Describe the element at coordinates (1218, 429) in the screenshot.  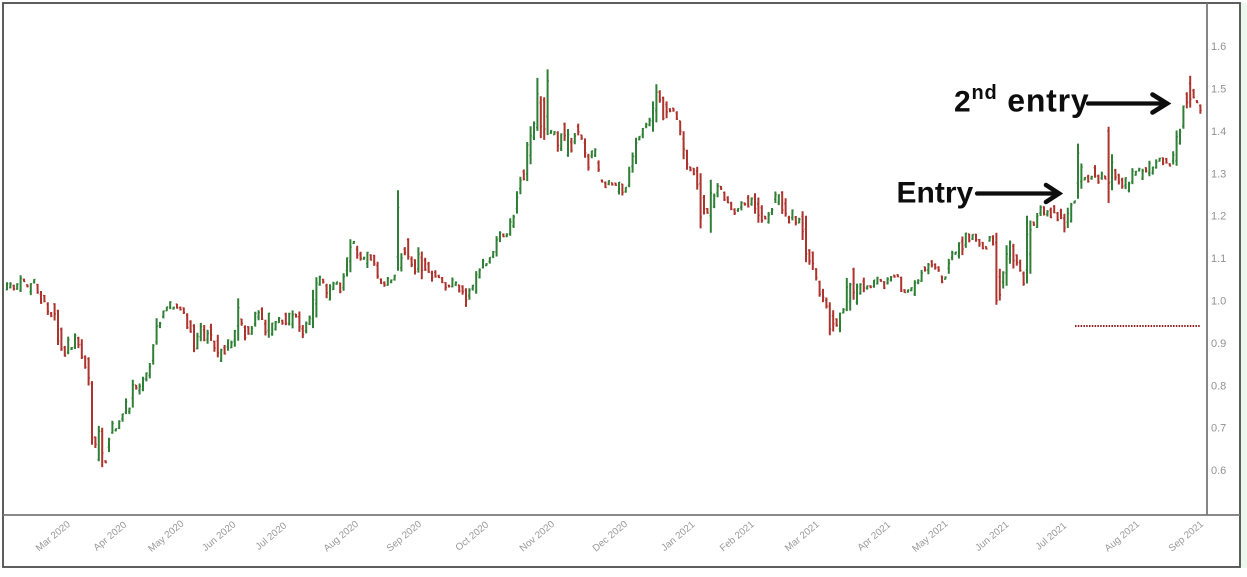
I see `svg-text: 0.7` at that location.